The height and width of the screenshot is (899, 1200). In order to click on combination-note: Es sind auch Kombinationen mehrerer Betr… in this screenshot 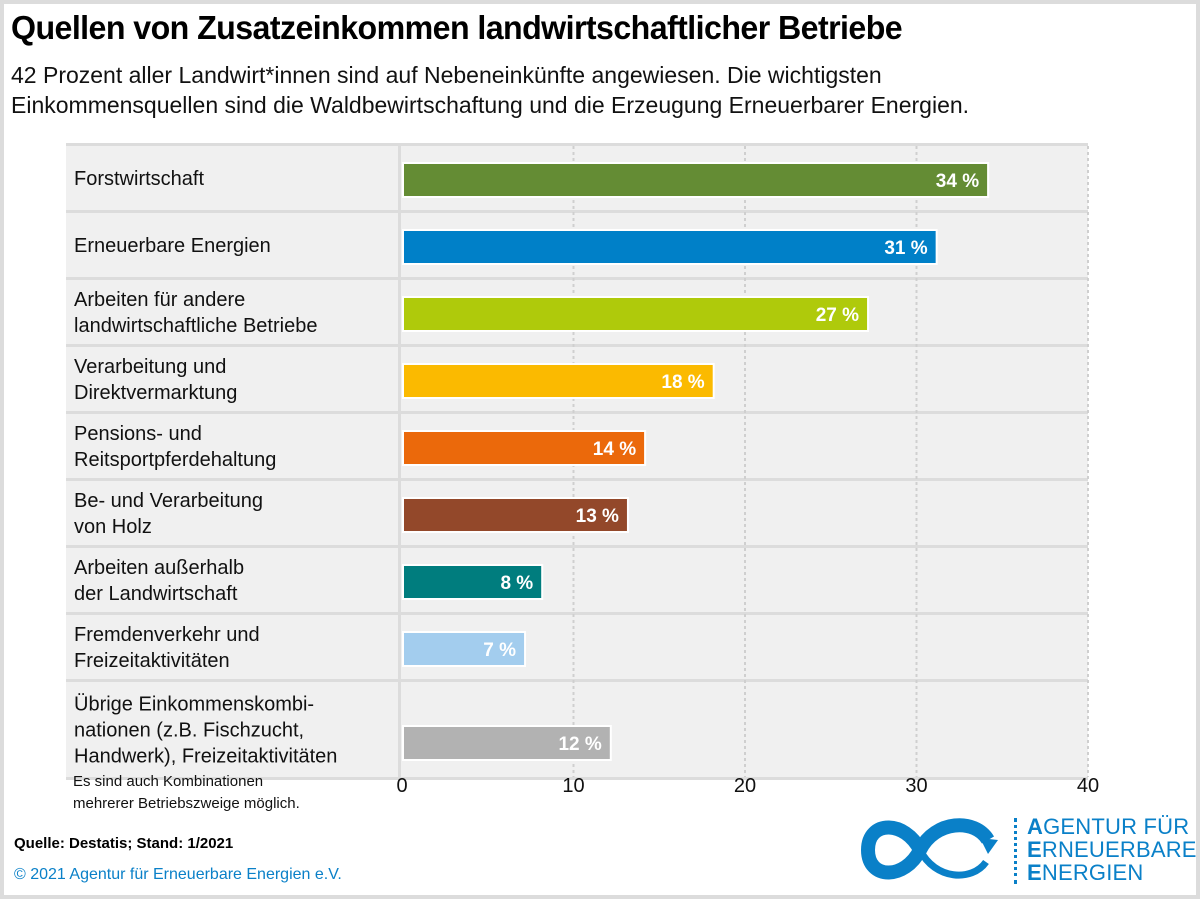, I will do `click(186, 793)`.